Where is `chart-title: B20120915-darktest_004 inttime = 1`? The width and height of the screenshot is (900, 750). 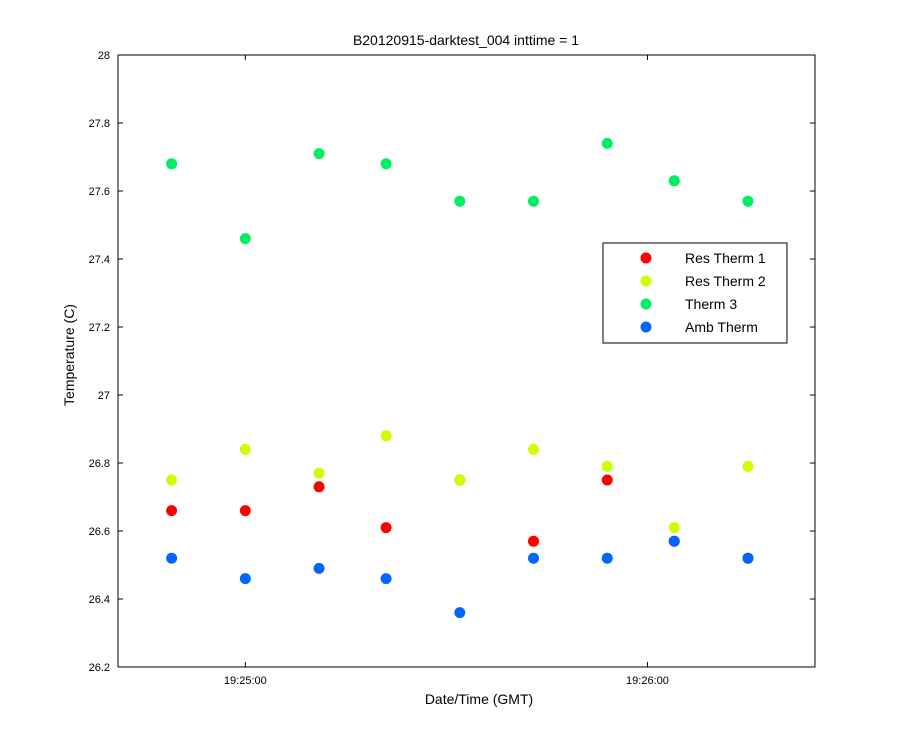
chart-title: B20120915-darktest_004 inttime = 1 is located at coordinates (466, 40).